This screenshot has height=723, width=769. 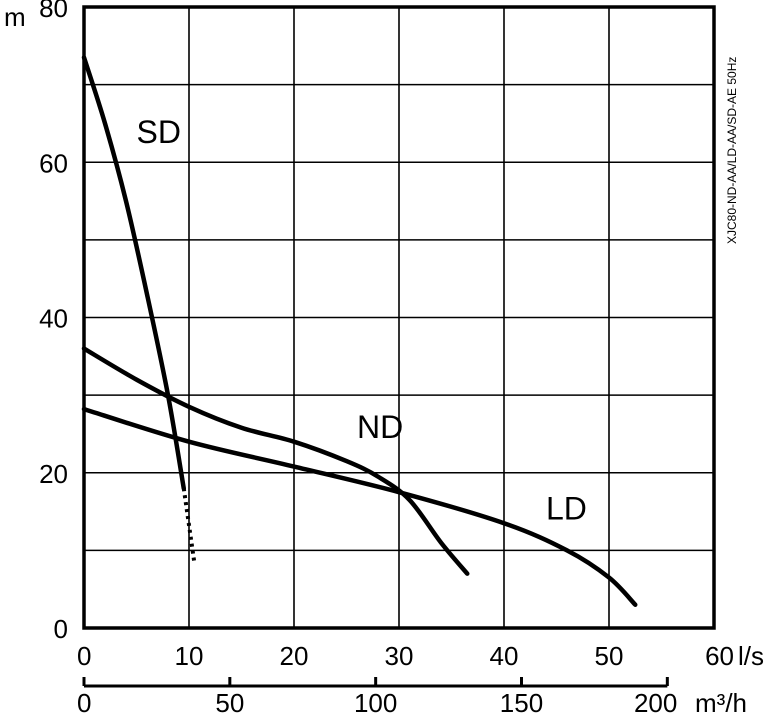 What do you see at coordinates (751, 656) in the screenshot?
I see `x-axis-primary-unit-label: l/s` at bounding box center [751, 656].